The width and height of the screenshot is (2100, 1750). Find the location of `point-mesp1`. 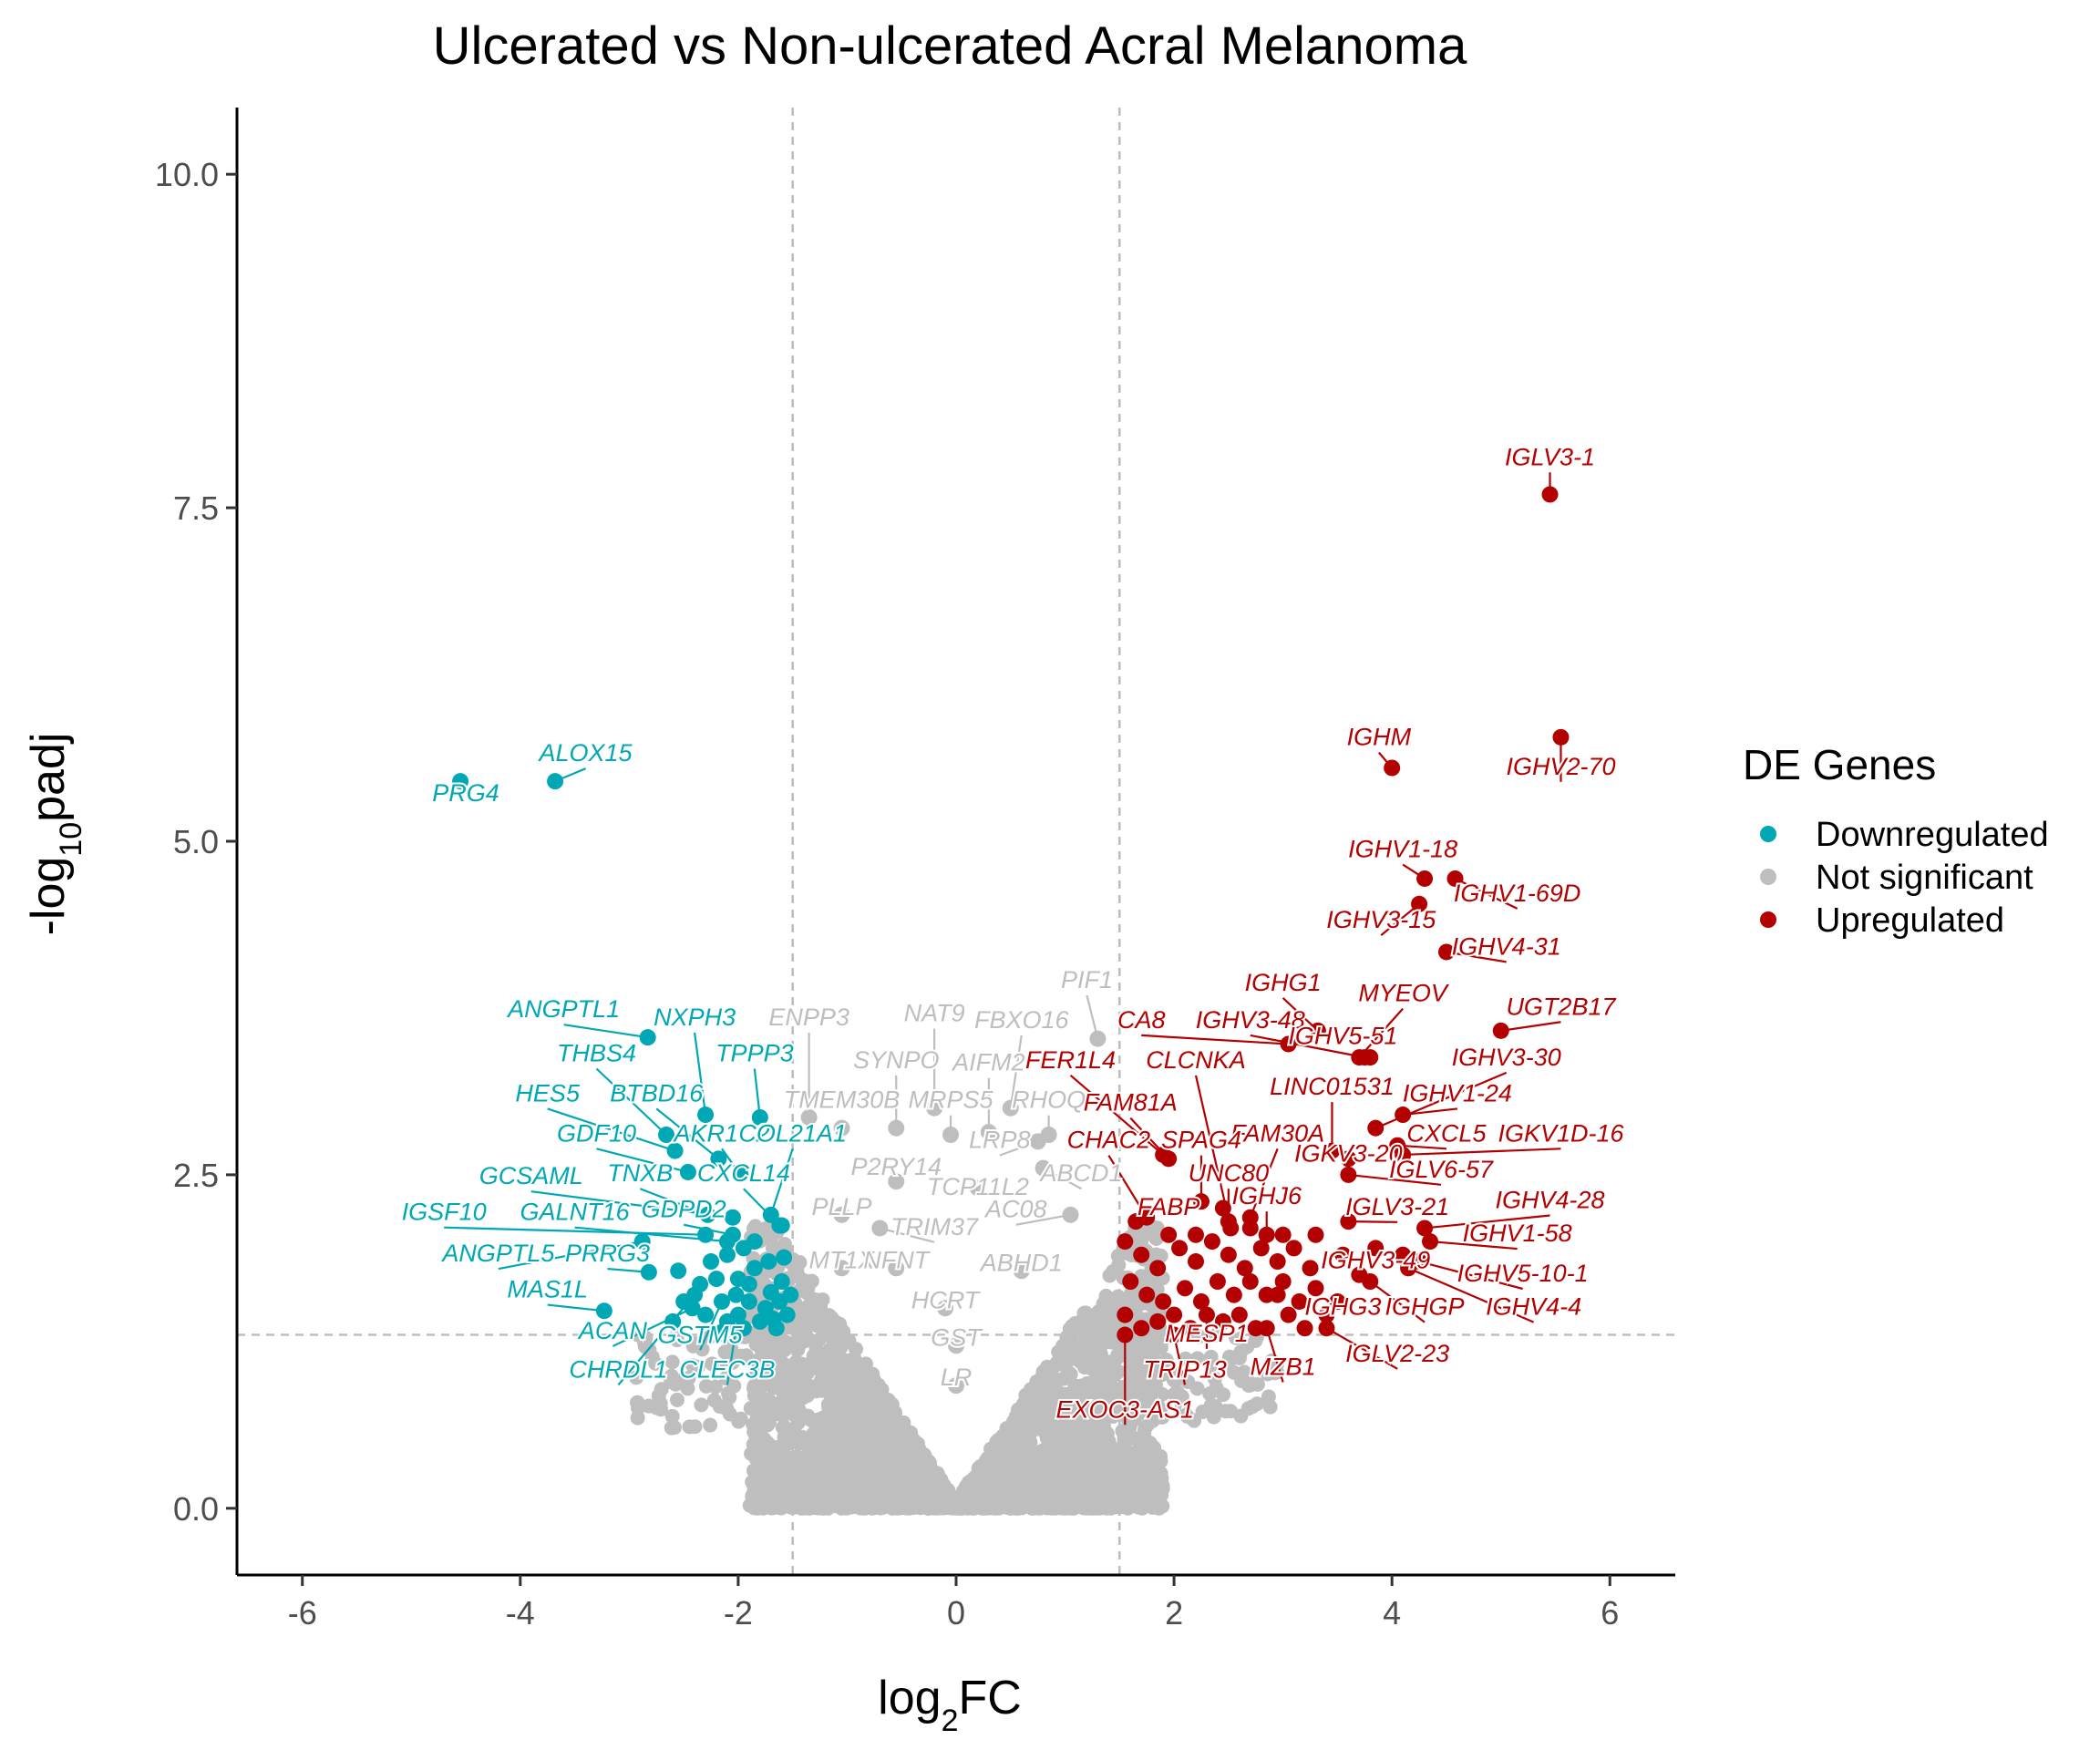

point-mesp1 is located at coordinates (1207, 1315).